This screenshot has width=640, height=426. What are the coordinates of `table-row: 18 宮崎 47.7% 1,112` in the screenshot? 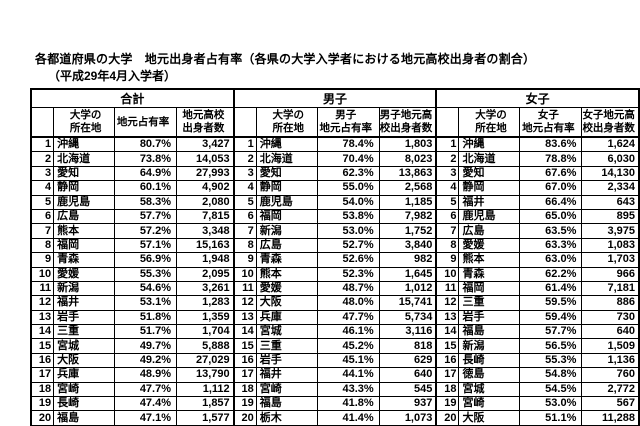 It's located at (132, 389).